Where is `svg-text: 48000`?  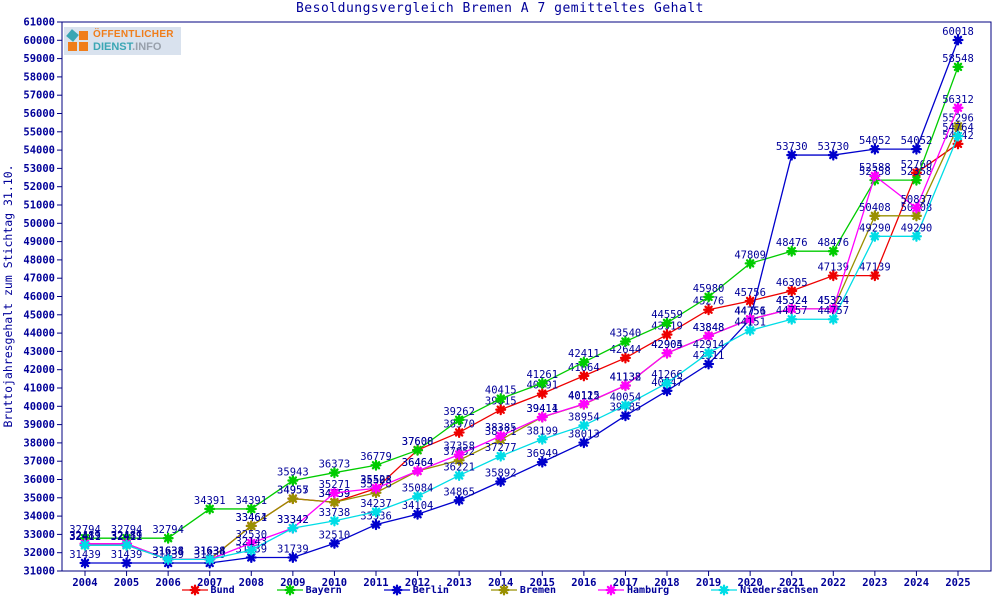
svg-text: 48000 is located at coordinates (39, 260).